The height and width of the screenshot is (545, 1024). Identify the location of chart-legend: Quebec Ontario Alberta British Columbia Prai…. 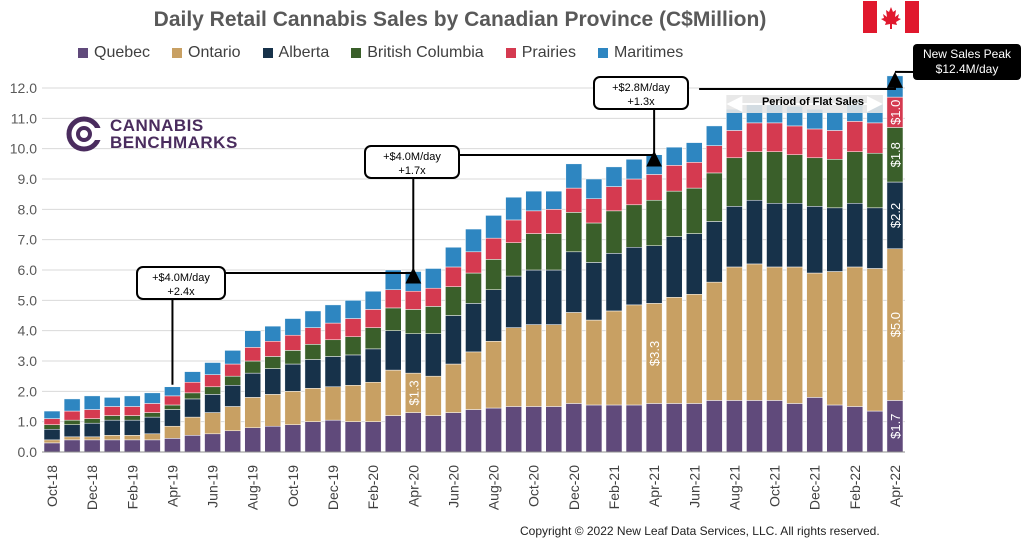
(380, 53).